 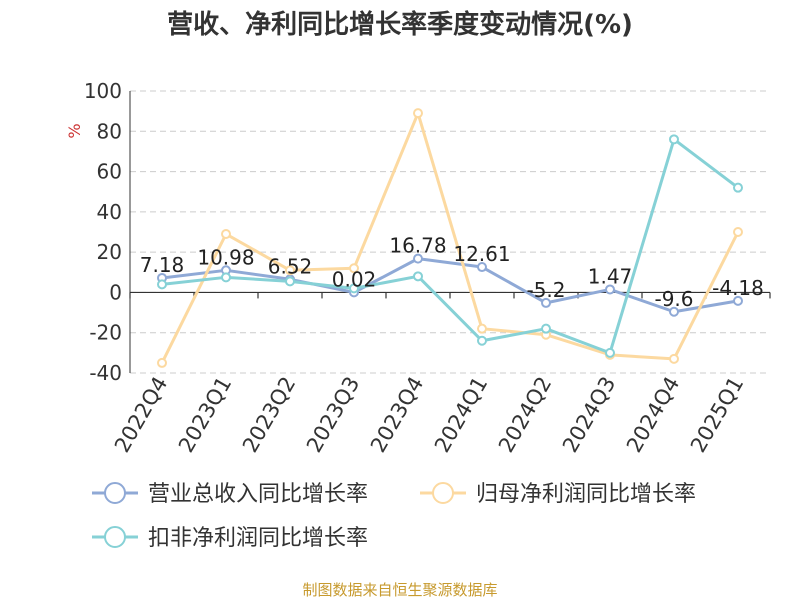 I want to click on data-label: 7.18, so click(x=162, y=265).